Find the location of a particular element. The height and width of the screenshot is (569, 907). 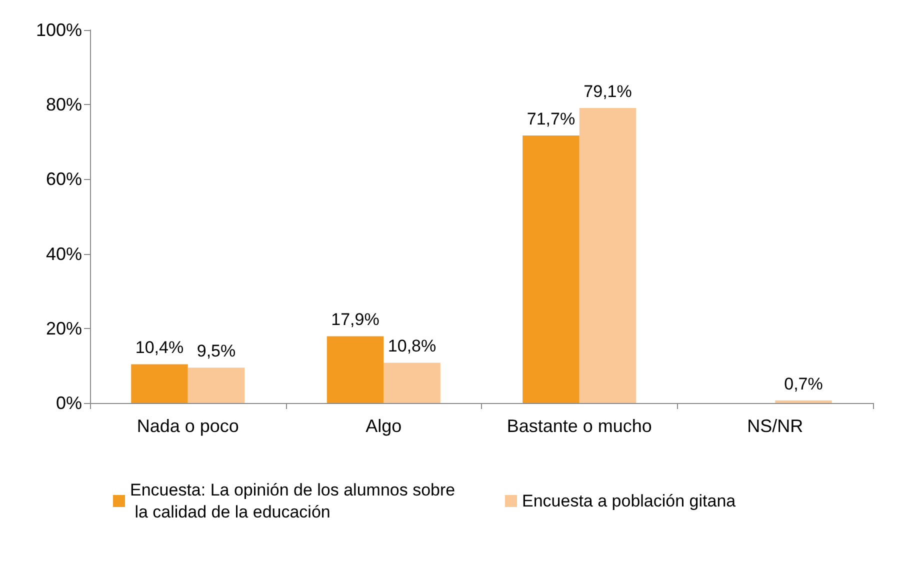

x-tick-label: Algo is located at coordinates (384, 426).